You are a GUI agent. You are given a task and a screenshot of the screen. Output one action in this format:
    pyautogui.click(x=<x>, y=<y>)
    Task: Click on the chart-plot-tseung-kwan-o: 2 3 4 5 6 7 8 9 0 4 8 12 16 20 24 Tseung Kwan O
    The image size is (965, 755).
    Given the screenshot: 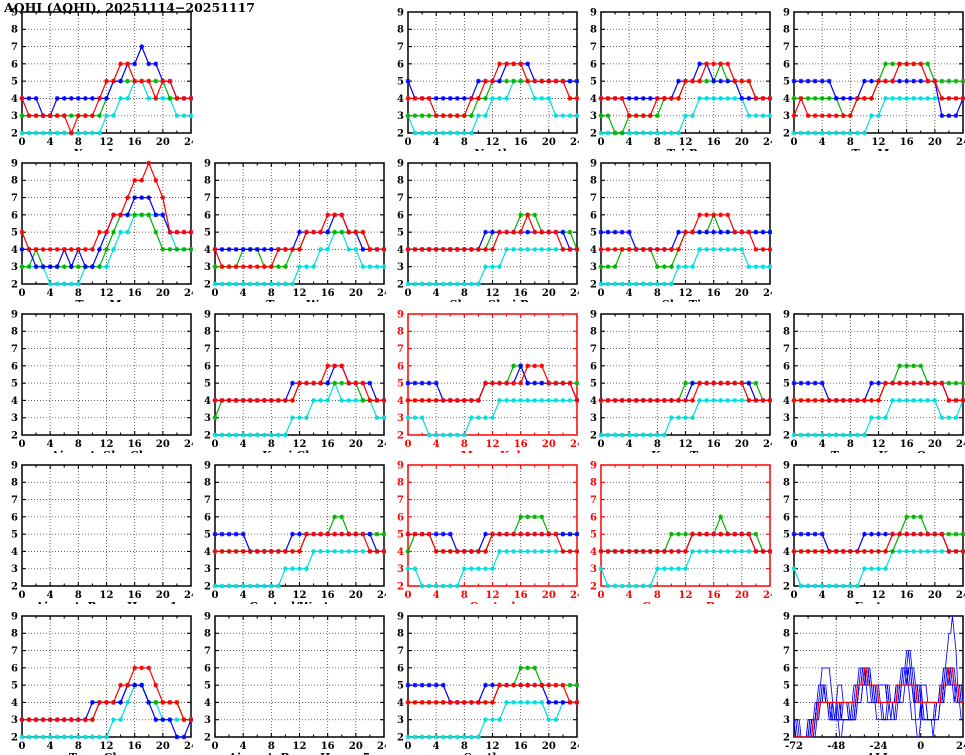 What is the action you would take?
    pyautogui.click(x=874, y=381)
    